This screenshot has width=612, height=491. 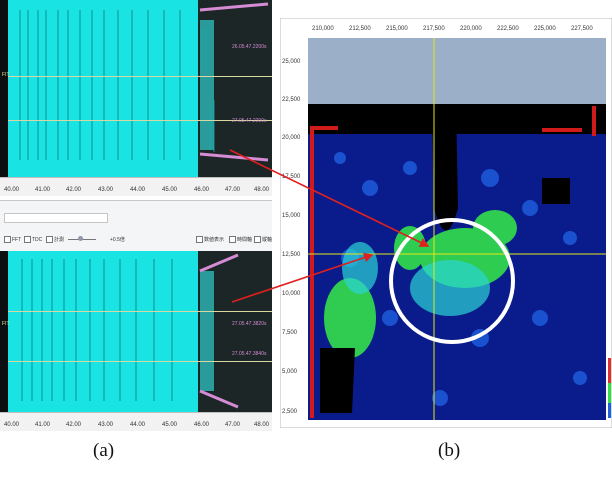 I want to click on dark-corner, so click(x=337, y=380).